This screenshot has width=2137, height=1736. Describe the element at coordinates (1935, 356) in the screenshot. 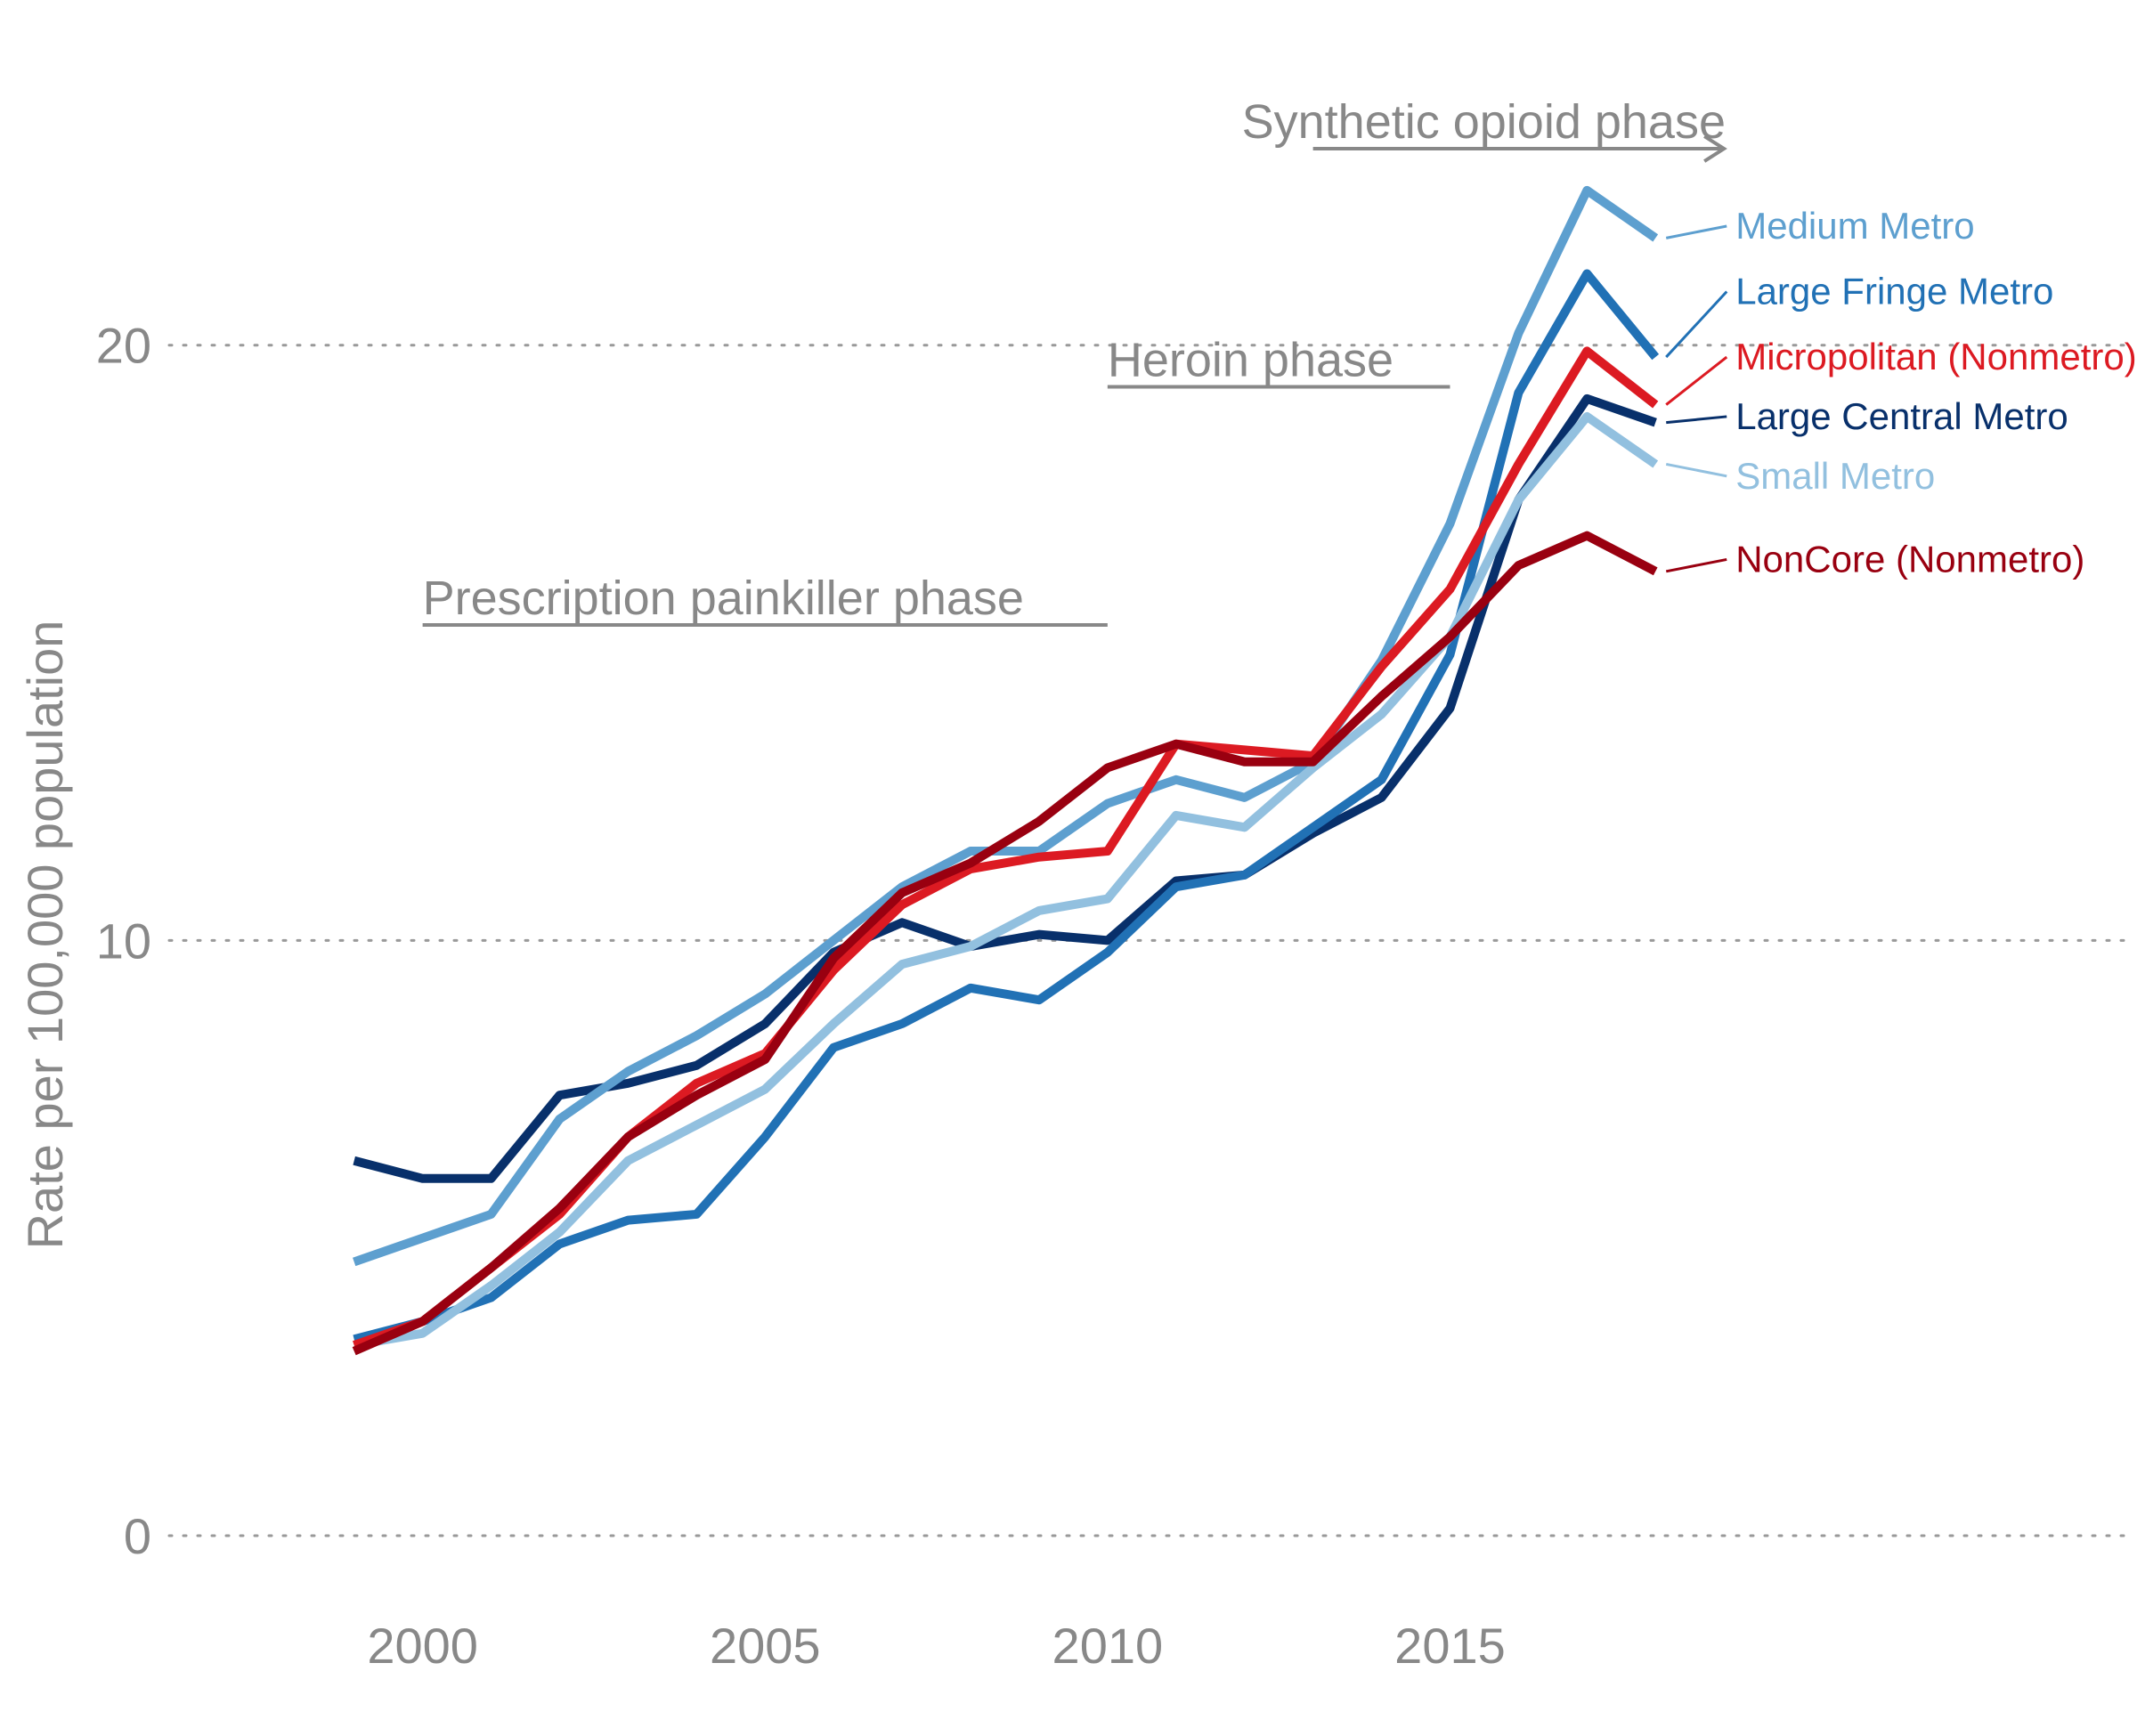

I see `series-label: Micropolitan (Nonmetro)` at that location.